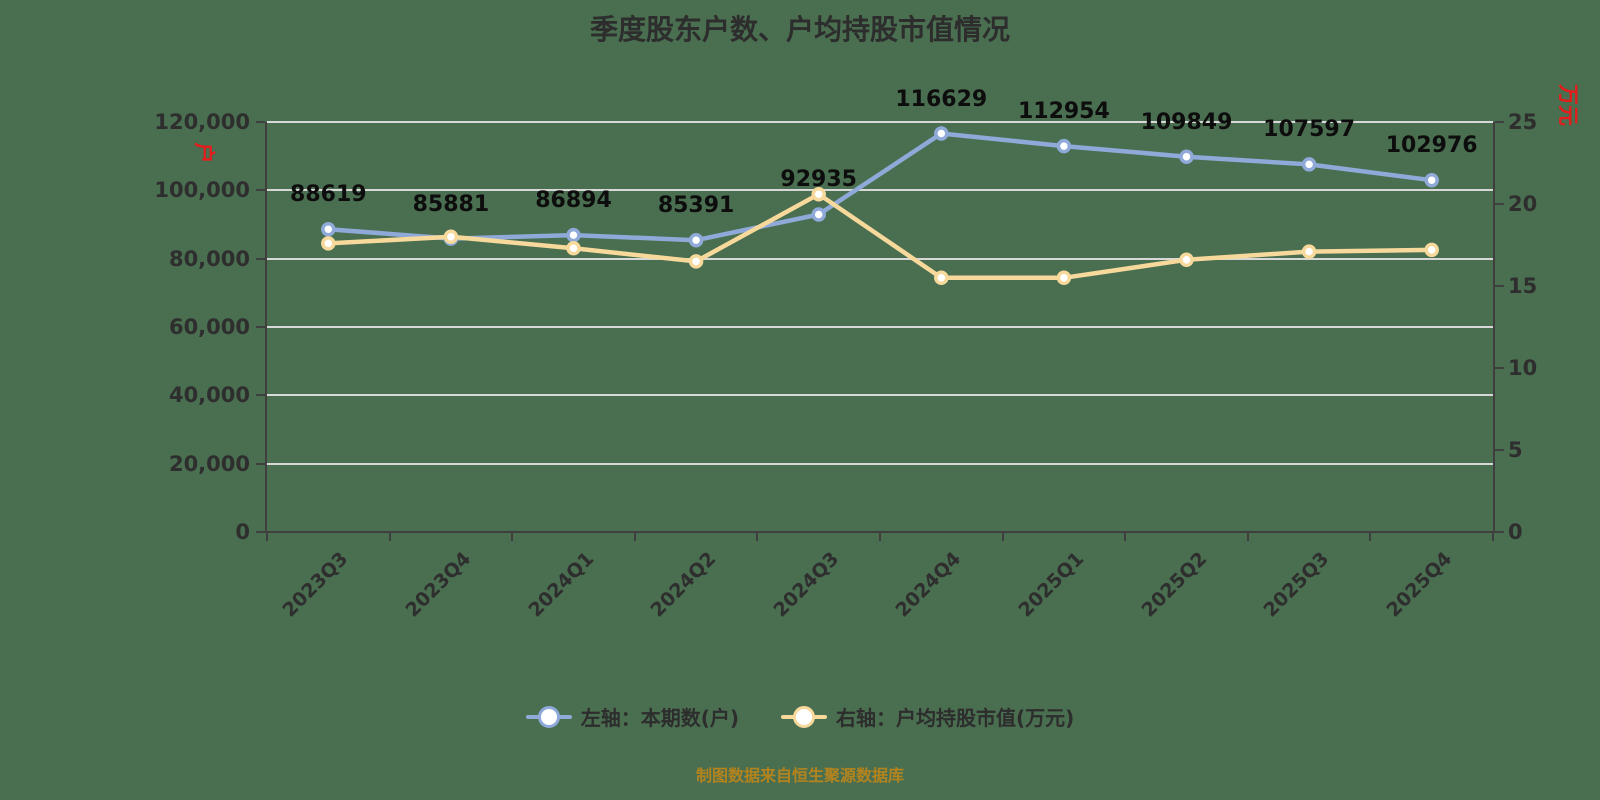  Describe the element at coordinates (438, 584) in the screenshot. I see `x-axis-tick-label: 2023Q4` at that location.